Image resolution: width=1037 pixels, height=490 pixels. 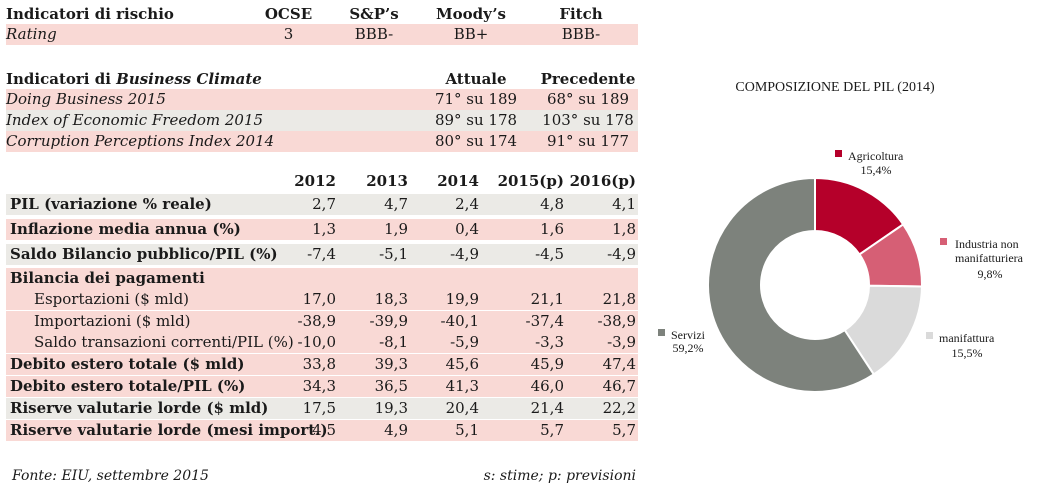 I want to click on climate-row-current: 80° su 174, so click(x=476, y=141).